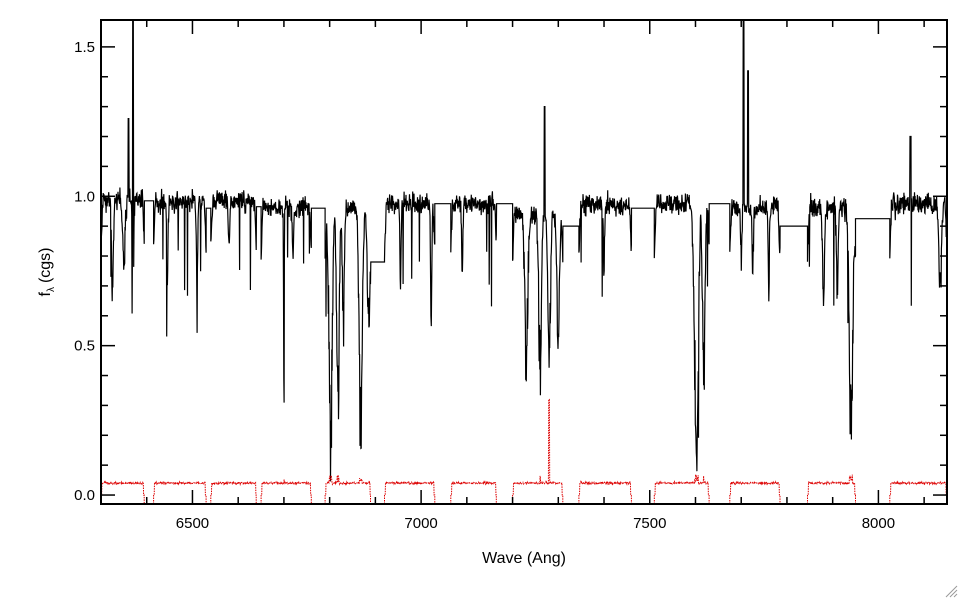  What do you see at coordinates (51, 289) in the screenshot?
I see `y-axis-label-sub: λ` at bounding box center [51, 289].